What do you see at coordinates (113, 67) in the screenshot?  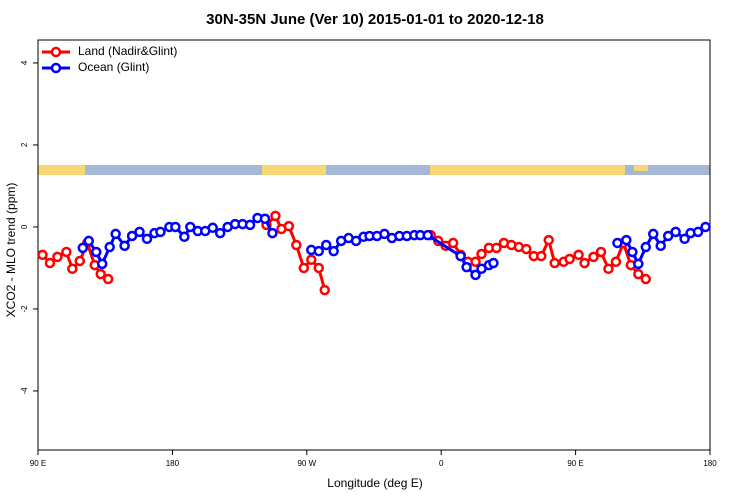 I see `legend-label: Ocean (Glint)` at bounding box center [113, 67].